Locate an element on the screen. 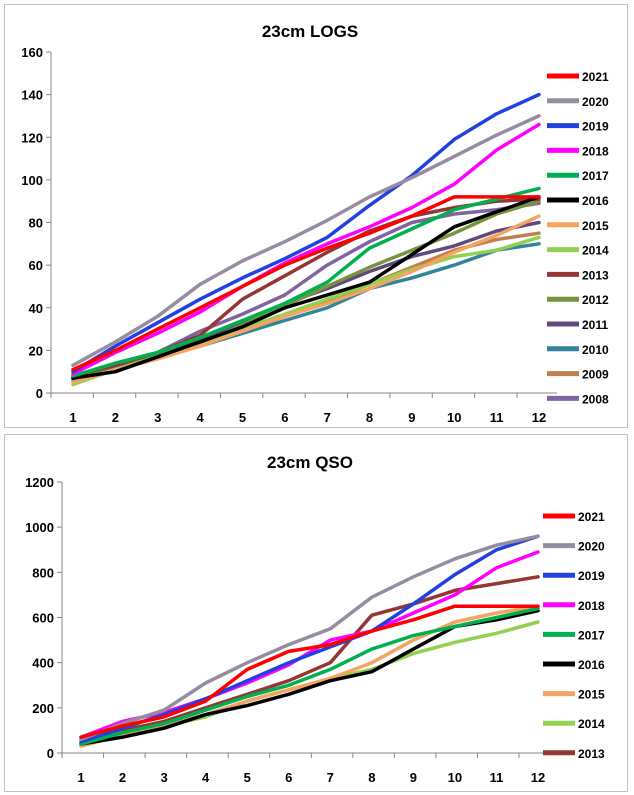 Image resolution: width=634 pixels, height=795 pixels. y-tick-label: 1000 is located at coordinates (39, 527).